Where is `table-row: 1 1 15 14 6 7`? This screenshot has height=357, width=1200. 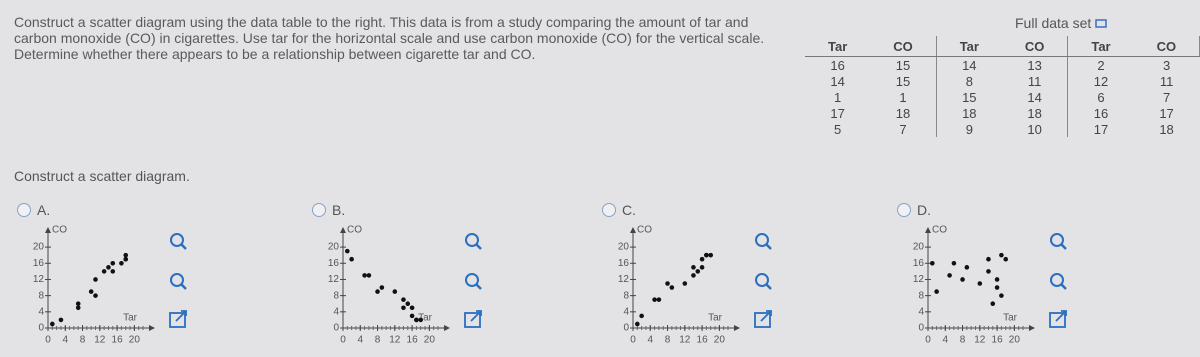 table-row: 1 1 15 14 6 7 is located at coordinates (1002, 97).